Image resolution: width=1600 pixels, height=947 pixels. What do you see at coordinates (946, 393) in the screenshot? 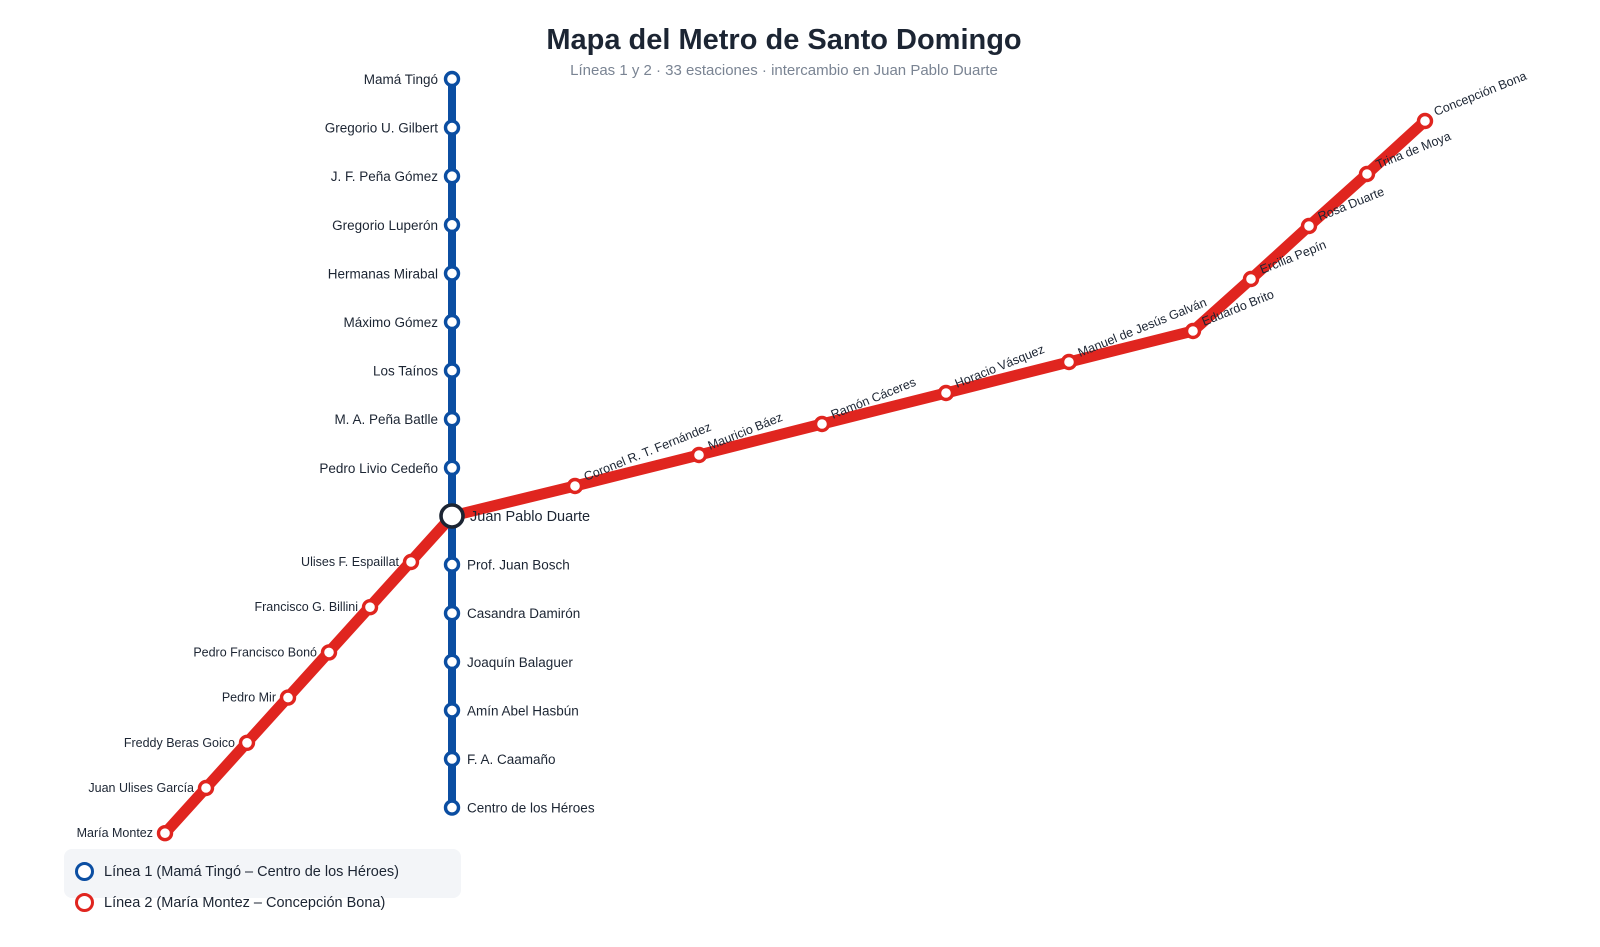
I see `station-horacio-vasquez` at bounding box center [946, 393].